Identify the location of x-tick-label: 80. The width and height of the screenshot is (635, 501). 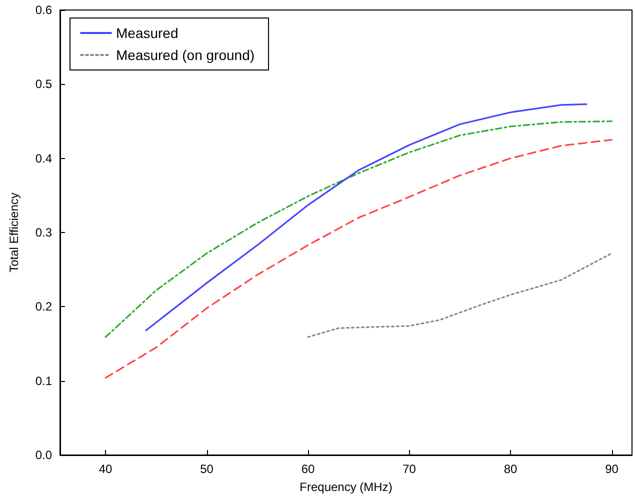
(511, 469).